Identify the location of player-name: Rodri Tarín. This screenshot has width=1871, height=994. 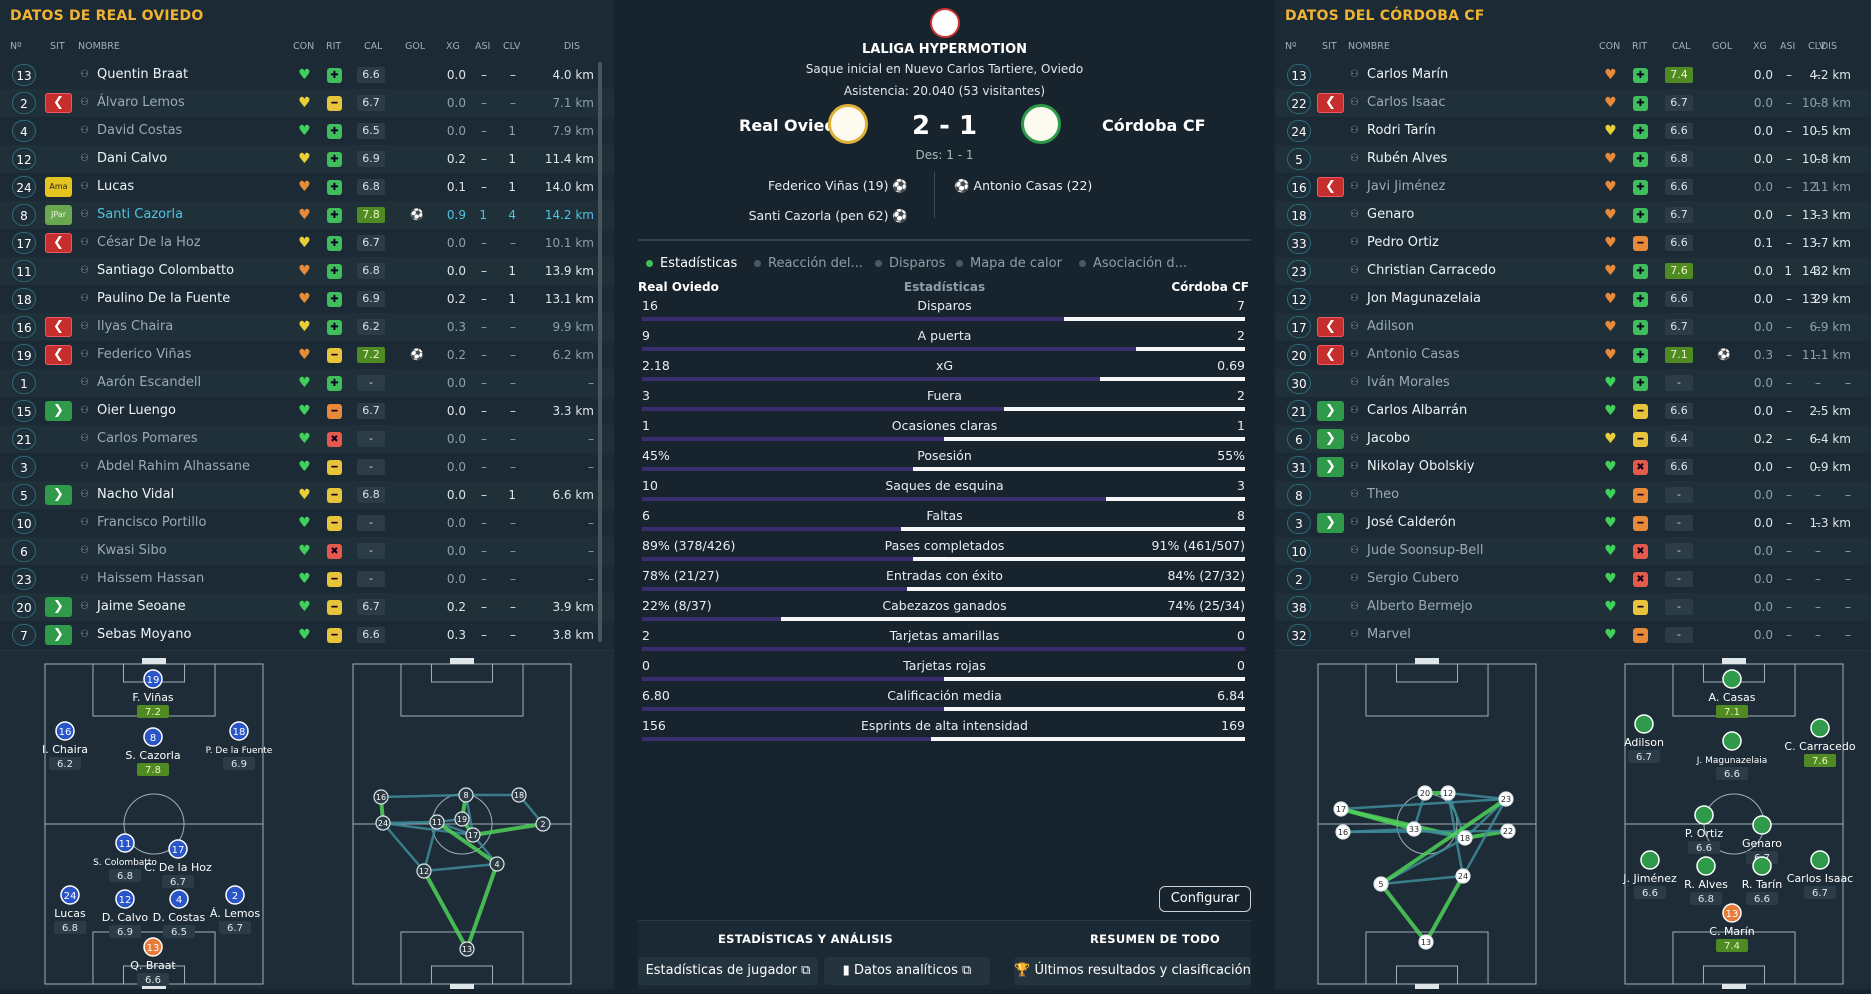
(1401, 130).